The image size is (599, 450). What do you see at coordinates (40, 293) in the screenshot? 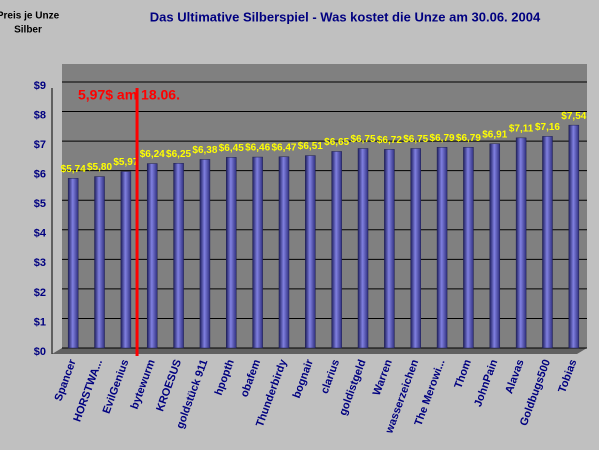
I see `y-tick-label: $2` at bounding box center [40, 293].